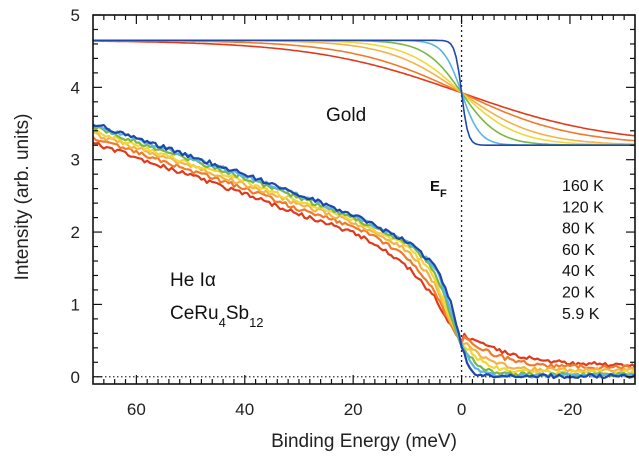 The height and width of the screenshot is (457, 639). Describe the element at coordinates (435, 186) in the screenshot. I see `fermi-label-main: E` at that location.